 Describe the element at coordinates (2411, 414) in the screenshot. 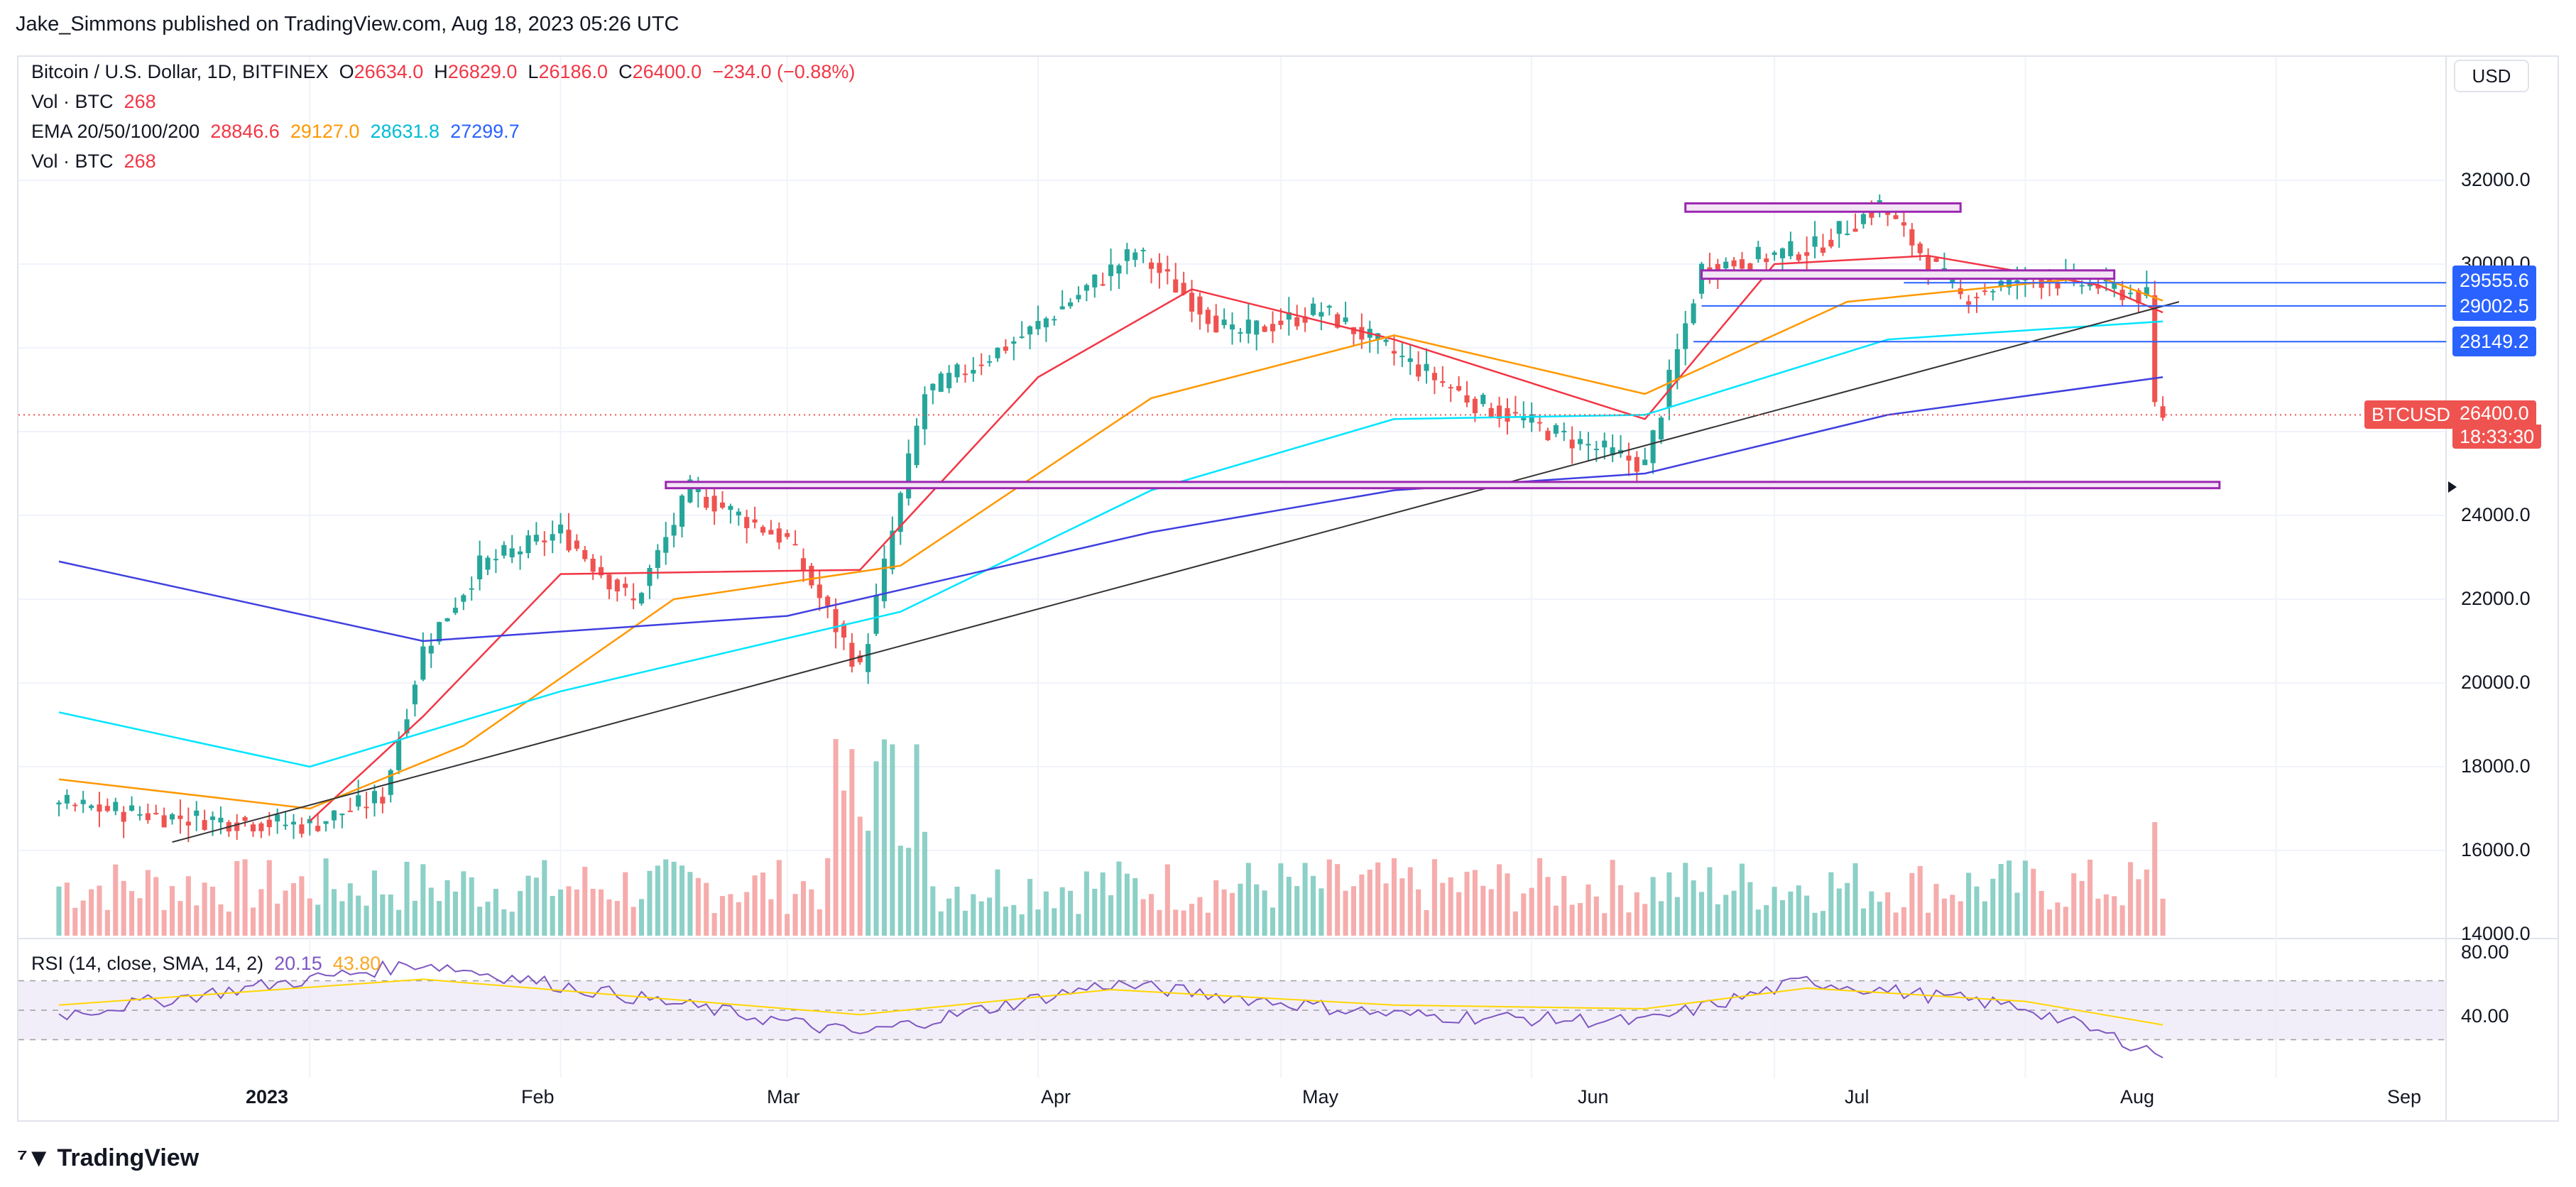

I see `symbol-tag: BTCUSD` at that location.